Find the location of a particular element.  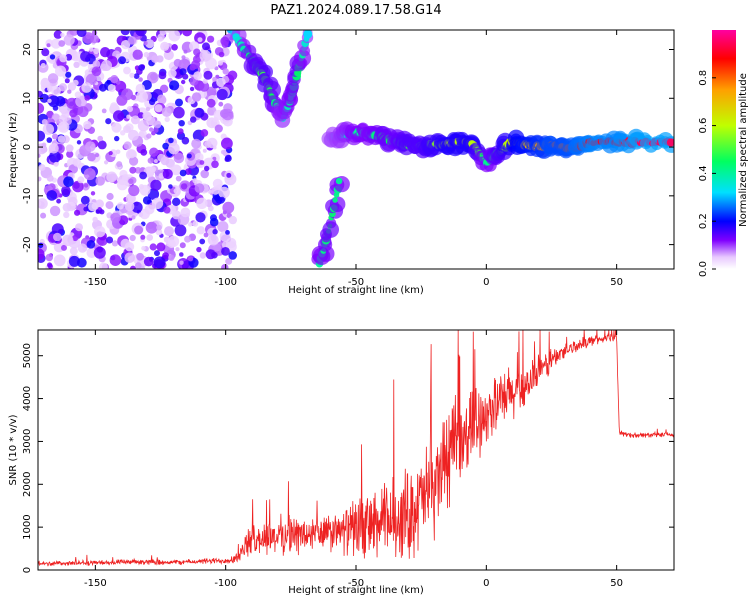

spectrogram-x-tick-label: 50 is located at coordinates (616, 282).